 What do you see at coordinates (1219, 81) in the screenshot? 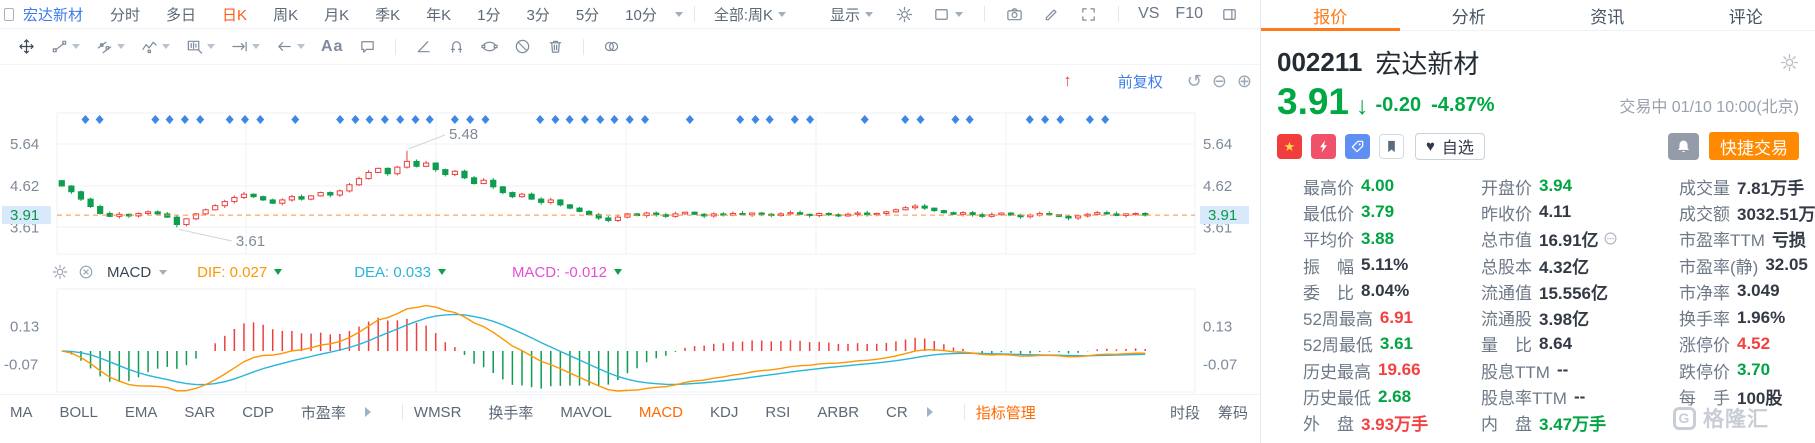
I see `zoom-out-icon: ⊖` at bounding box center [1219, 81].